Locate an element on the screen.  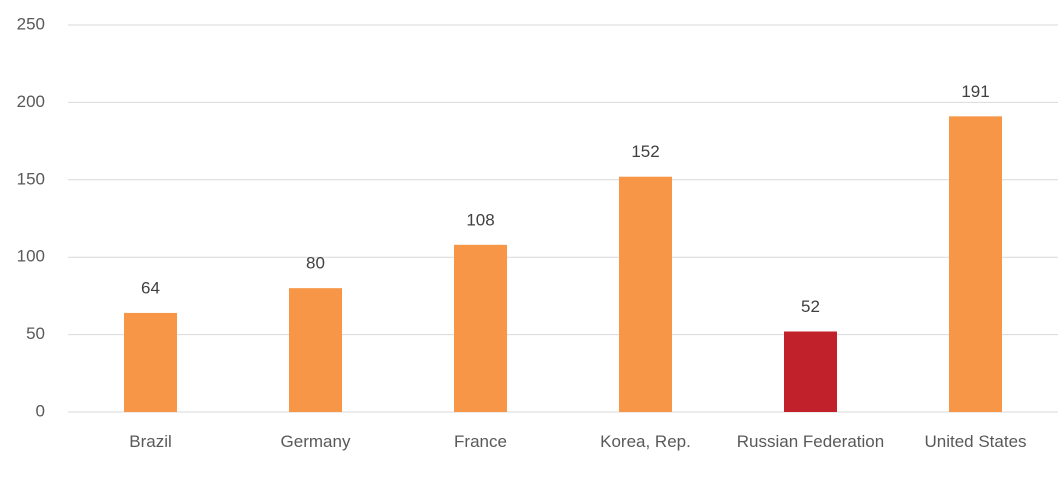
x-tick-label: Korea, Rep. is located at coordinates (645, 441).